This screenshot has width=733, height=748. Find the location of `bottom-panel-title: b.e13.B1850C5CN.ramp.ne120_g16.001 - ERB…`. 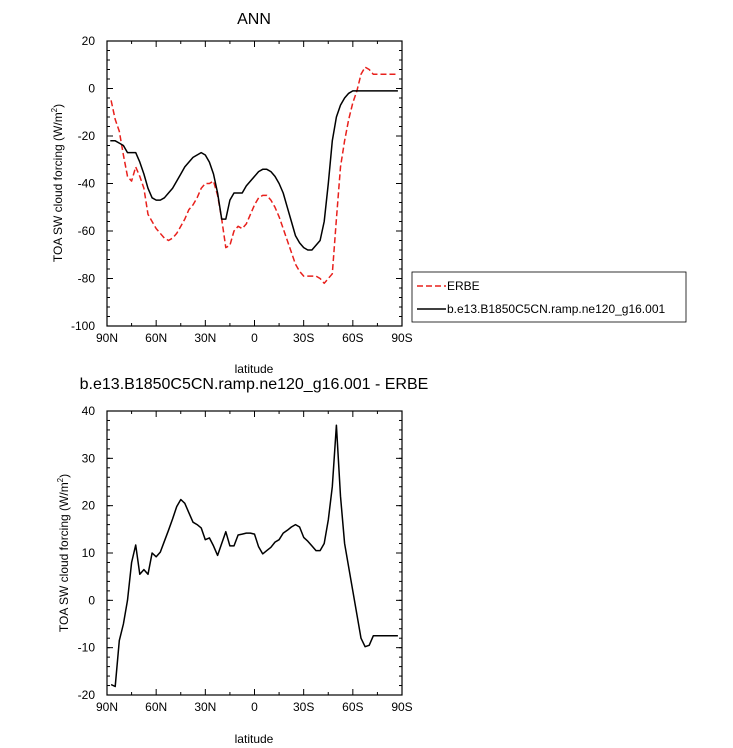

bottom-panel-title: b.e13.B1850C5CN.ramp.ne120_g16.001 - ERB… is located at coordinates (254, 384).